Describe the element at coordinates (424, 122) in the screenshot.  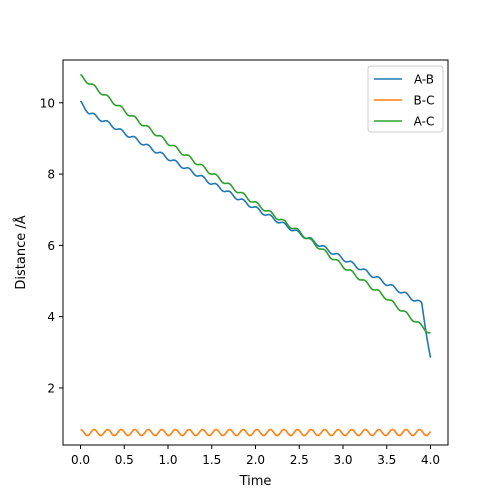
I see `legend-label-a-c: A-C` at that location.